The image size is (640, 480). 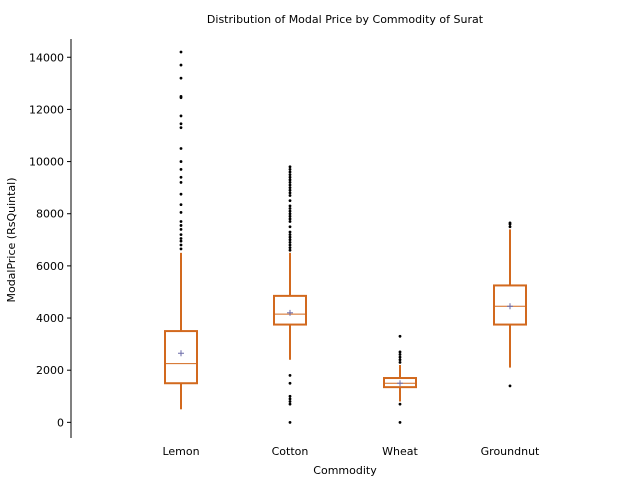 What do you see at coordinates (345, 470) in the screenshot?
I see `x-axis-label: Commodity` at bounding box center [345, 470].